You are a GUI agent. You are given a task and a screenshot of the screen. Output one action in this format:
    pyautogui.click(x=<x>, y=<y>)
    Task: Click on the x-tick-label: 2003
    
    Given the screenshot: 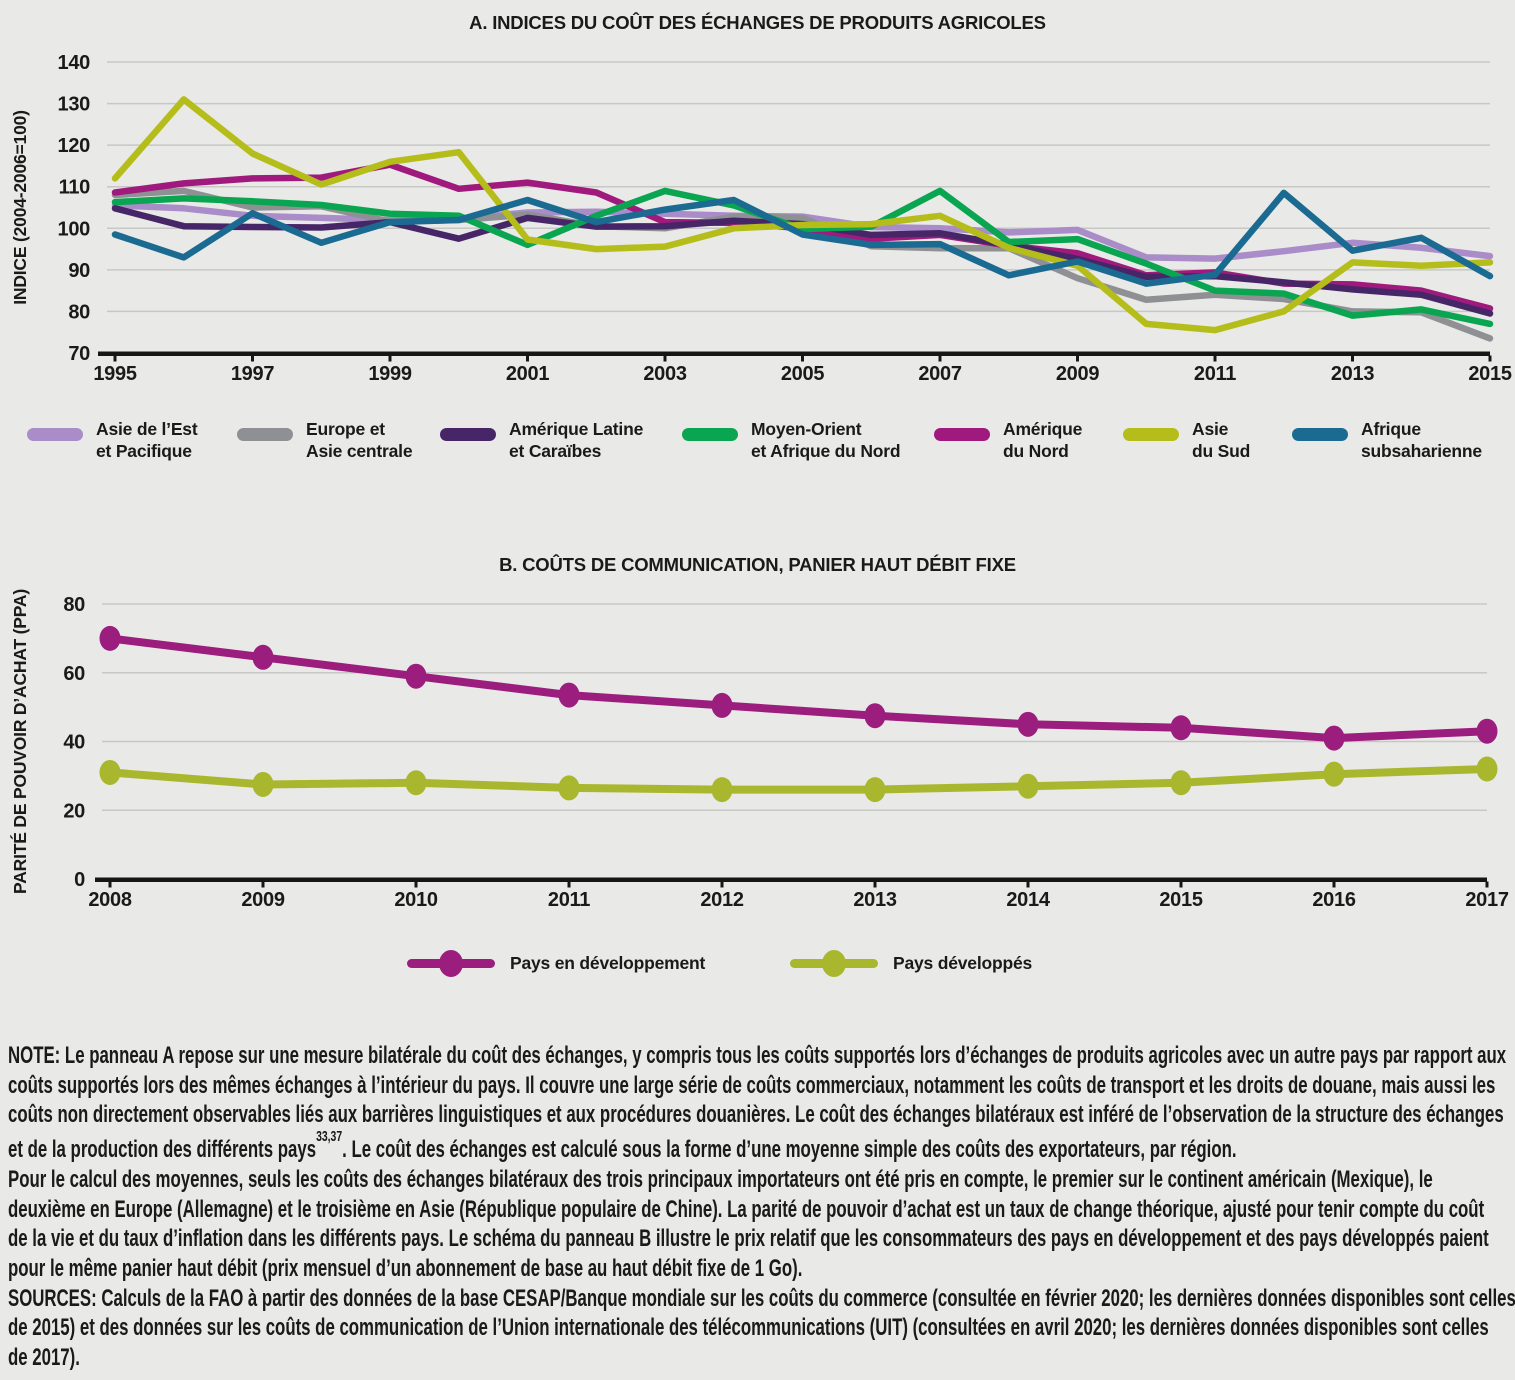 What is the action you would take?
    pyautogui.click(x=664, y=374)
    